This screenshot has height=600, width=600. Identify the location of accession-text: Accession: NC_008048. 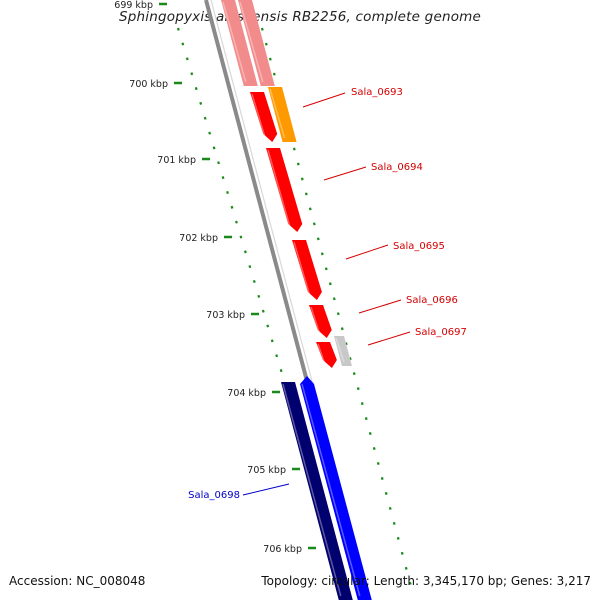
(77, 581).